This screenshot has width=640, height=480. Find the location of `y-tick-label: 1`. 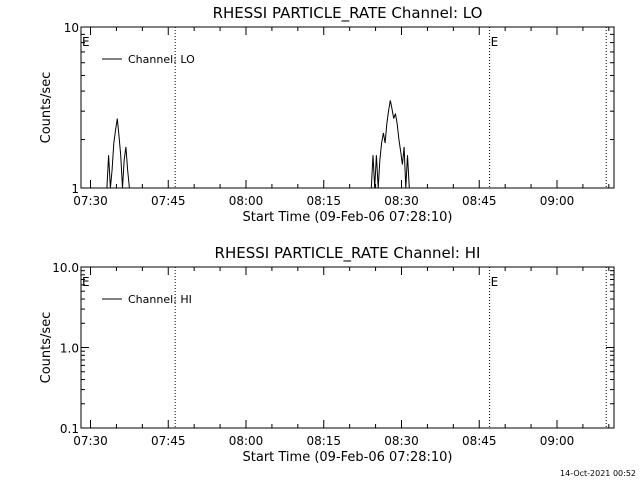

y-tick-label: 1 is located at coordinates (75, 189).